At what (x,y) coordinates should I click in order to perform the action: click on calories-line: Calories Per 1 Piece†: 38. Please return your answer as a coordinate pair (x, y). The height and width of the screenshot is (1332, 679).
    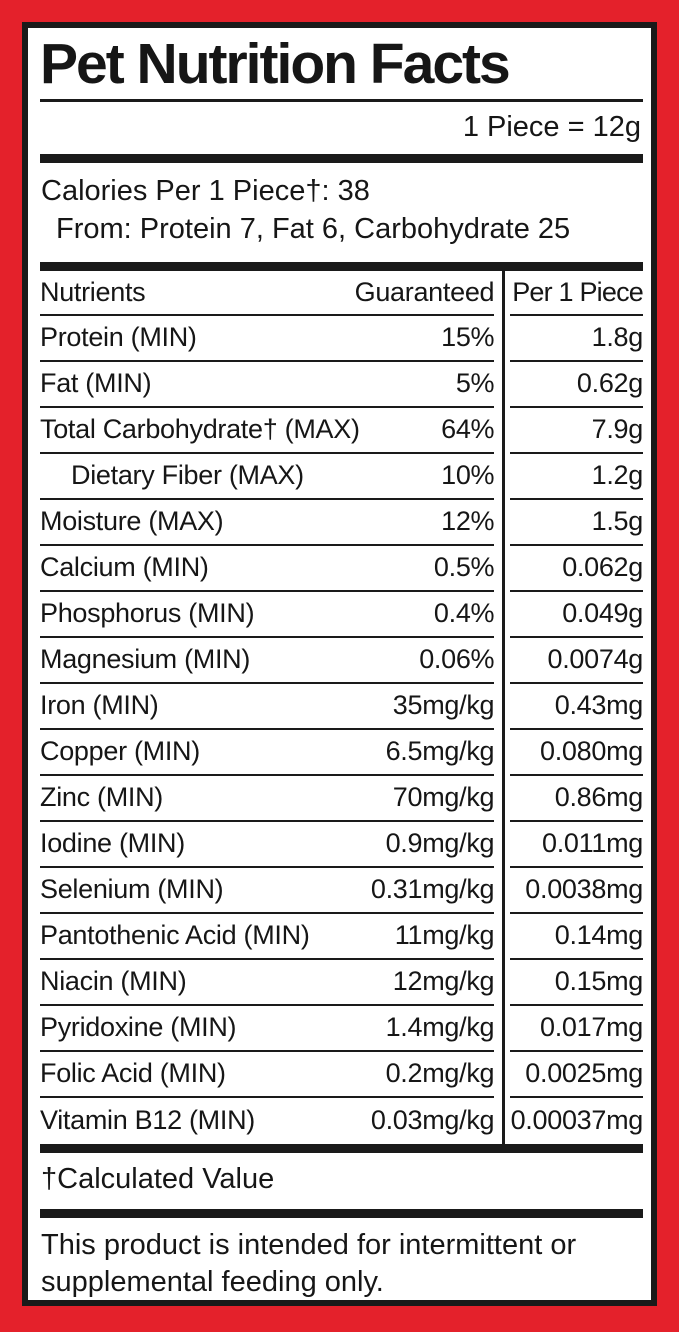
    Looking at the image, I should click on (205, 191).